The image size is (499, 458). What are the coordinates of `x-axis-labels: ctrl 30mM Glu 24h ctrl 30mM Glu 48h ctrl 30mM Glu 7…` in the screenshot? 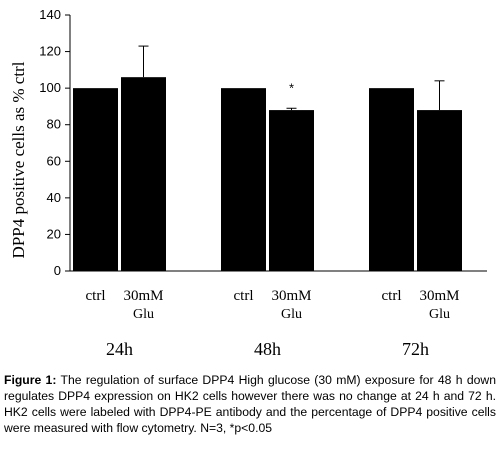 It's located at (273, 323).